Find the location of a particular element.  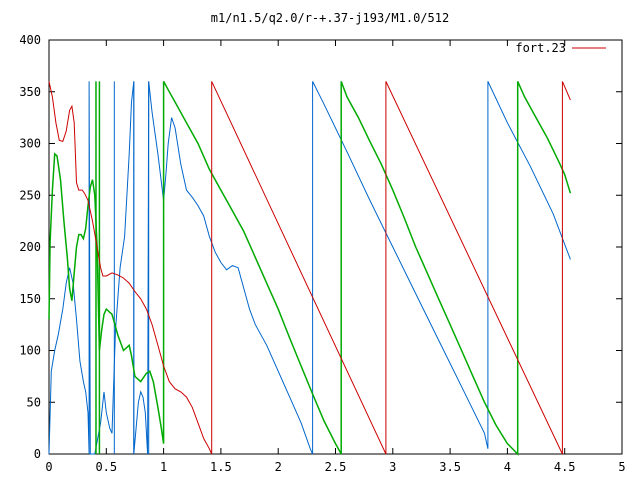

legend: fort.23 is located at coordinates (560, 48).